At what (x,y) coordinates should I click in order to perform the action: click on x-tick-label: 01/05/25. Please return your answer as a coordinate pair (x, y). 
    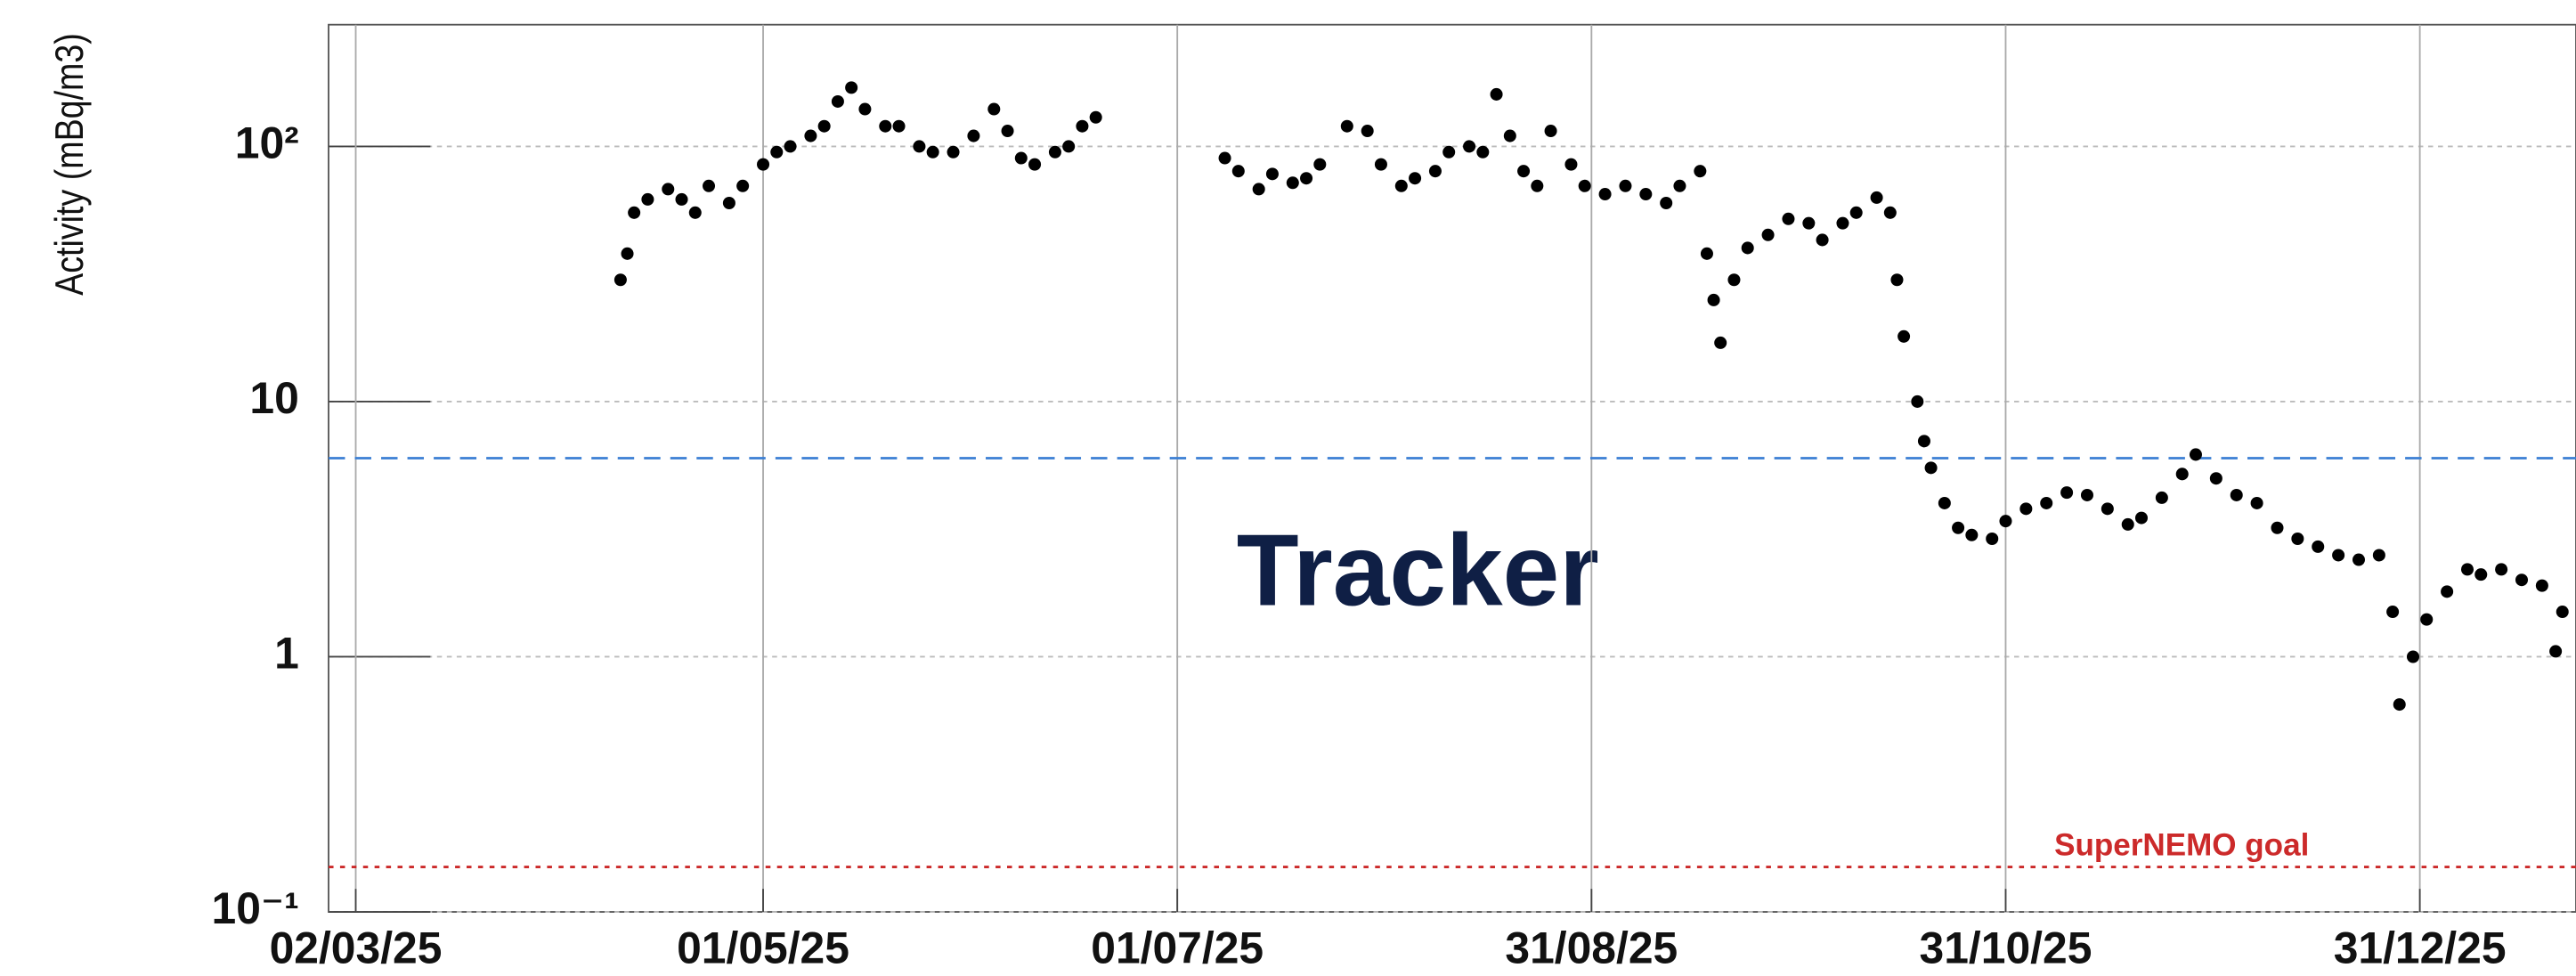
    Looking at the image, I should click on (763, 948).